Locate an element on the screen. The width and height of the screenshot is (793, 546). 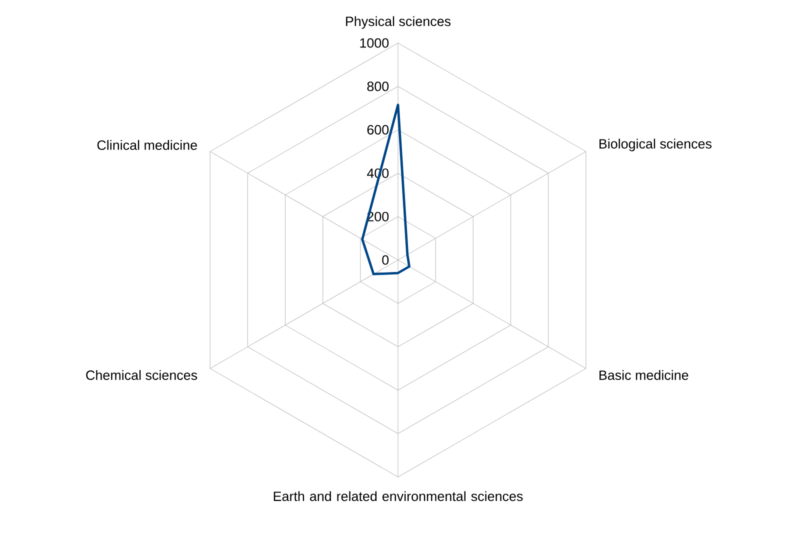
y-tick-label: 800 is located at coordinates (378, 87).